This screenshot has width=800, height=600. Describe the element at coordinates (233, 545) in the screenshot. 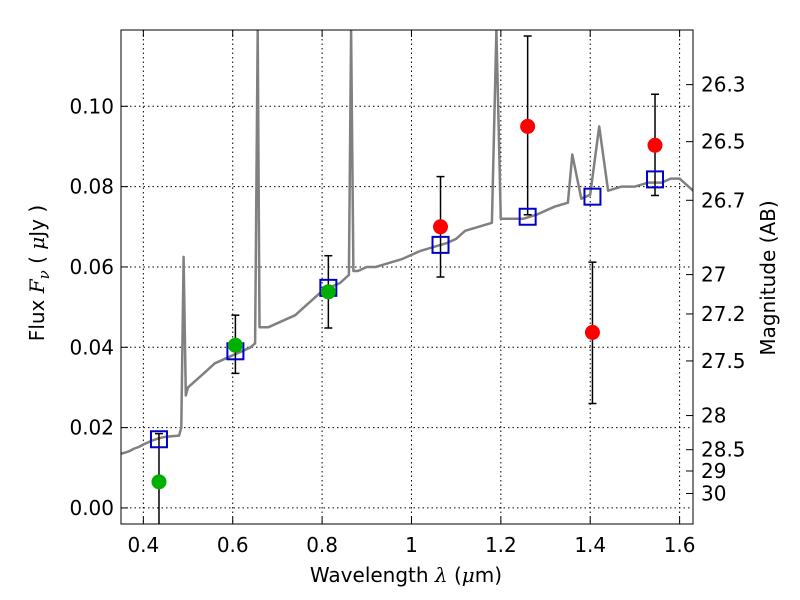

I see `x-tick-label: 0.6` at that location.